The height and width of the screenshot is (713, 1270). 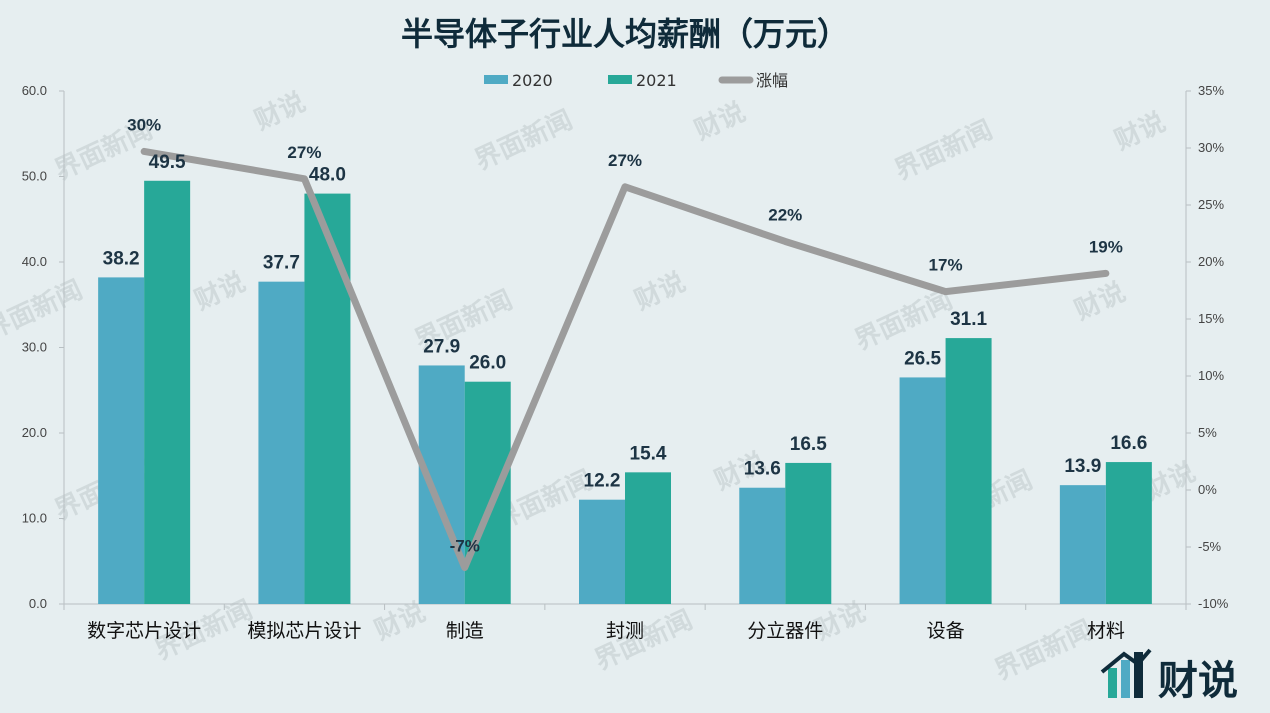 What do you see at coordinates (946, 631) in the screenshot?
I see `category-label: 设备` at bounding box center [946, 631].